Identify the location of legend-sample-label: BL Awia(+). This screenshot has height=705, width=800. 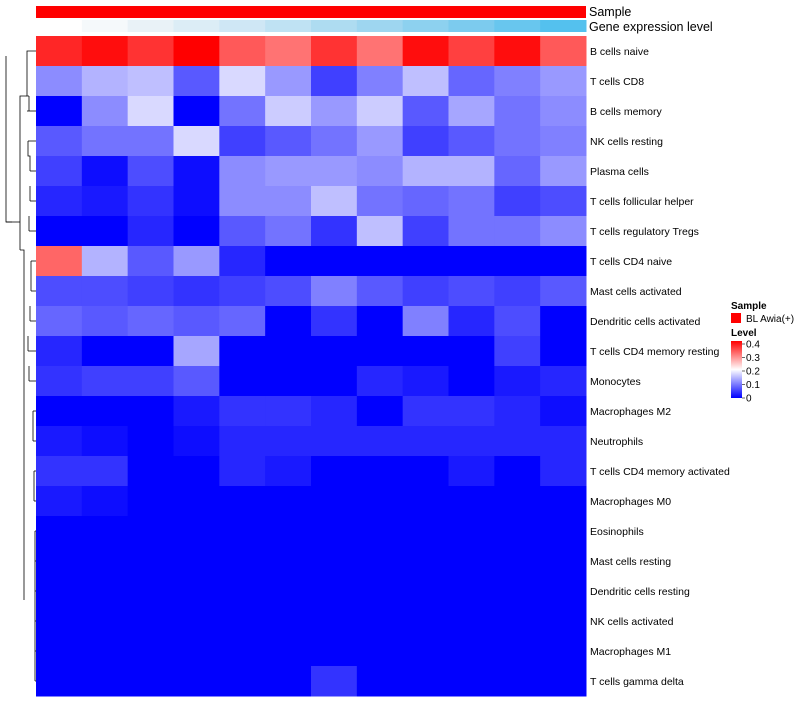
(770, 319).